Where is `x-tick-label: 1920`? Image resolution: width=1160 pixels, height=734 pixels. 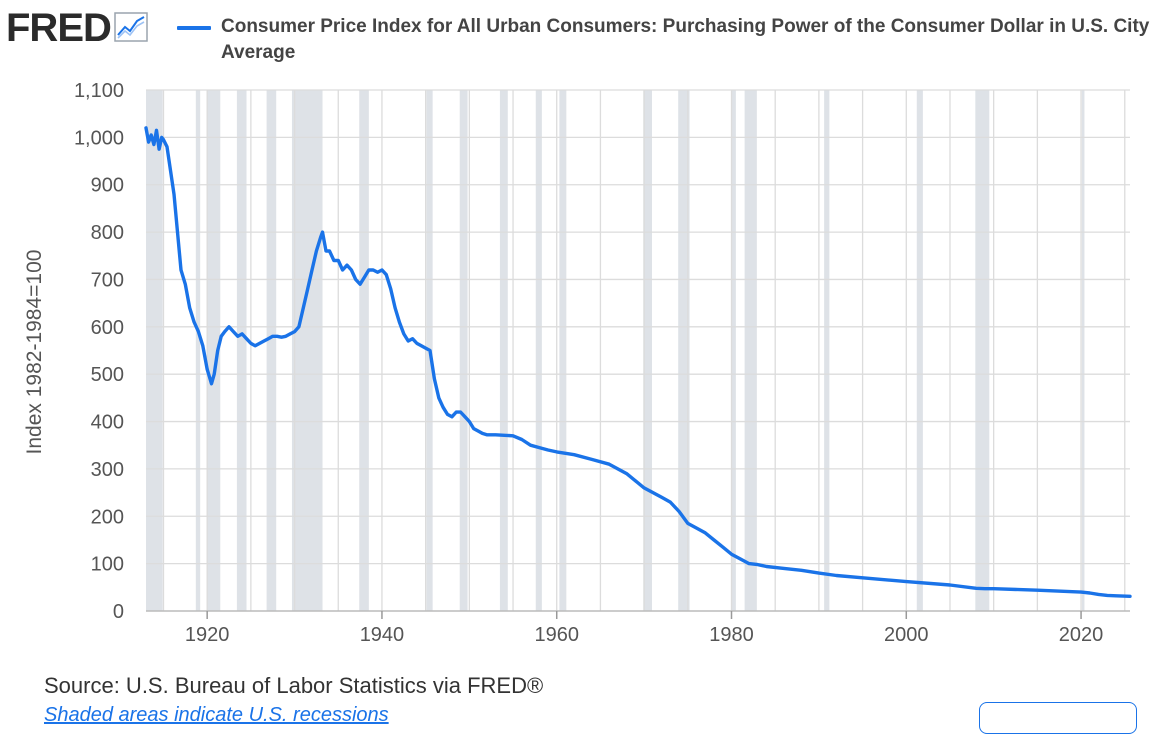
x-tick-label: 1920 is located at coordinates (207, 635).